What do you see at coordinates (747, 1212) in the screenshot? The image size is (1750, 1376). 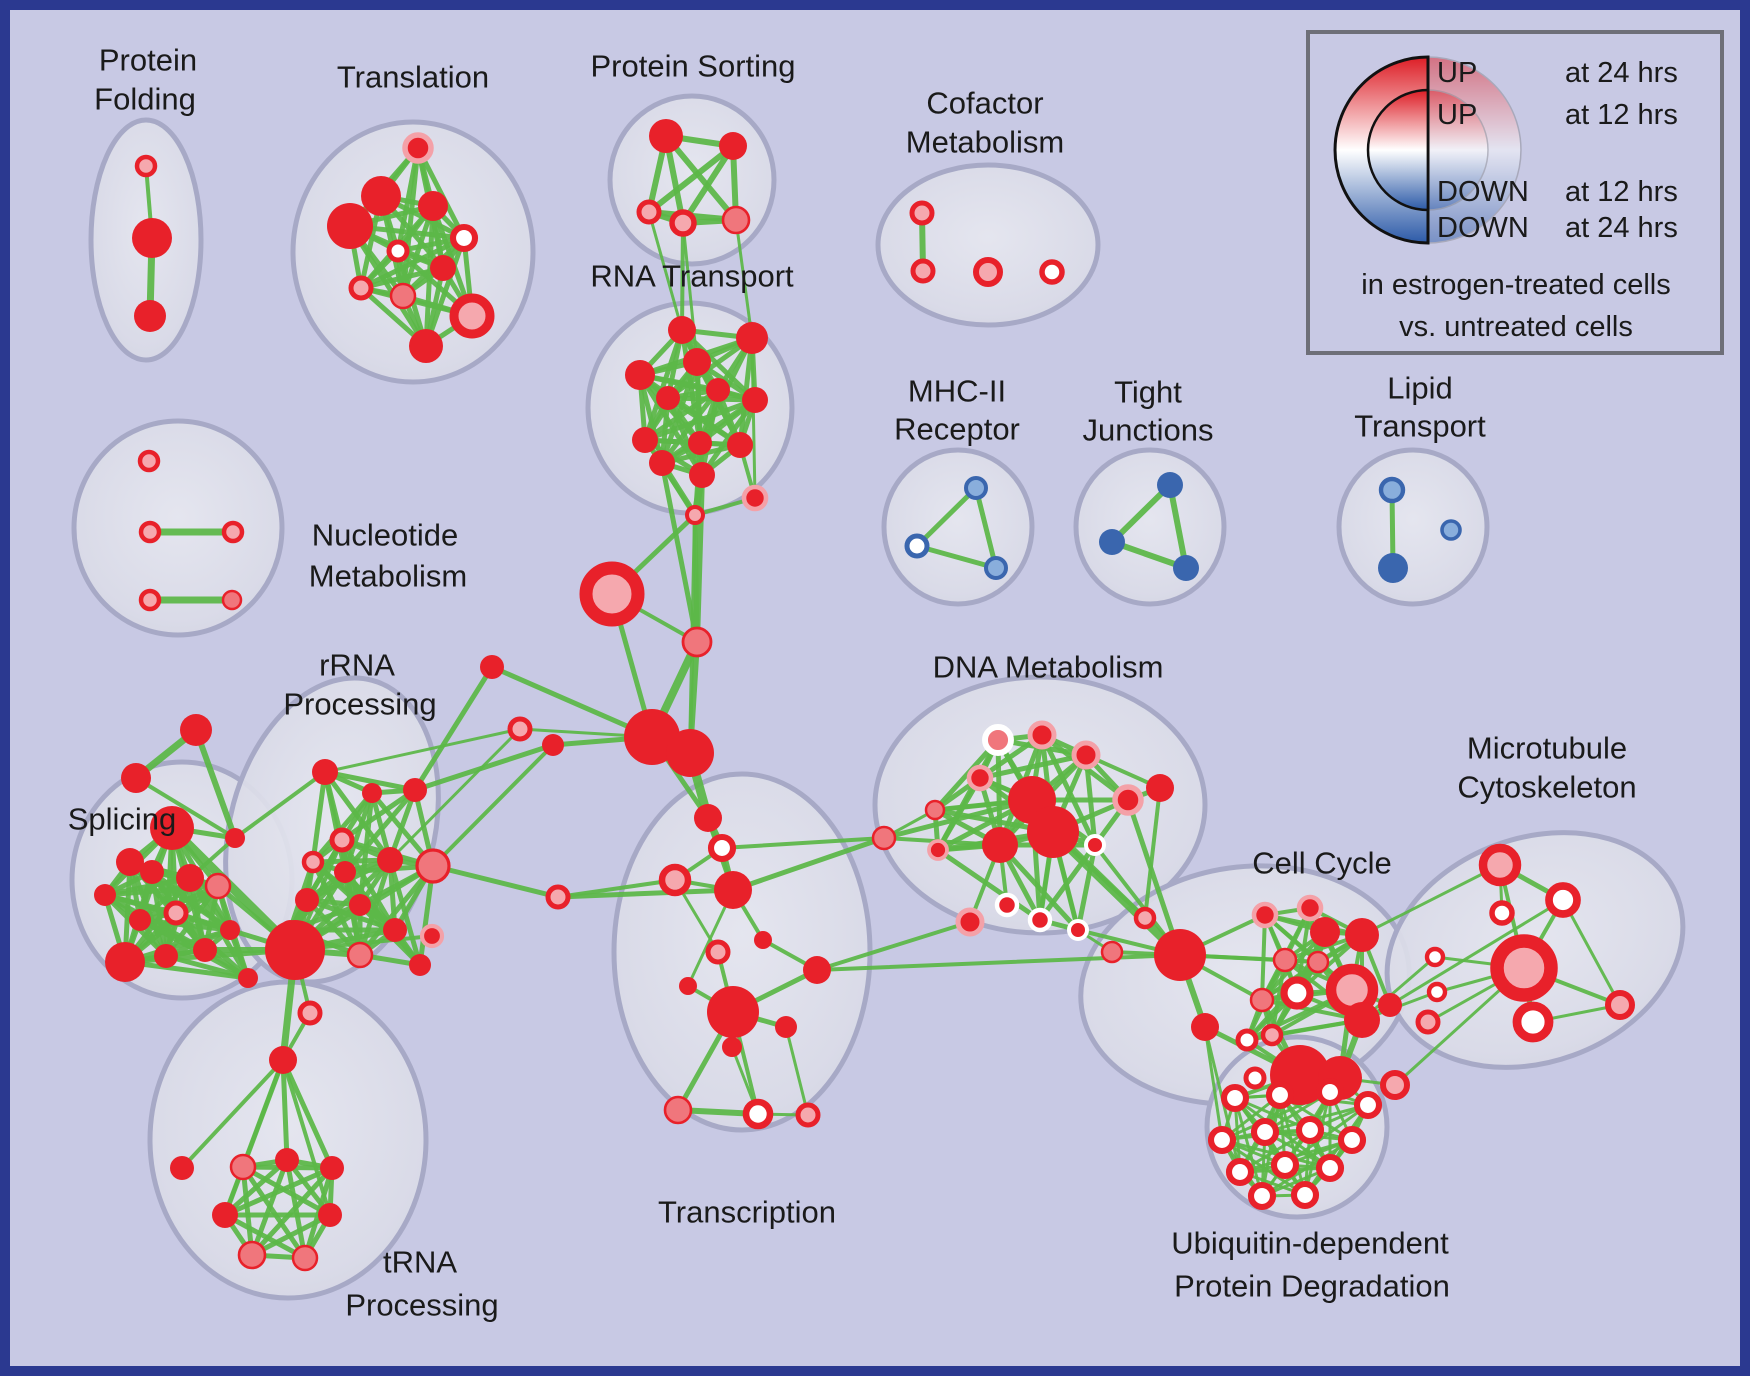 I see `cluster-label-transcription: Transcription` at bounding box center [747, 1212].